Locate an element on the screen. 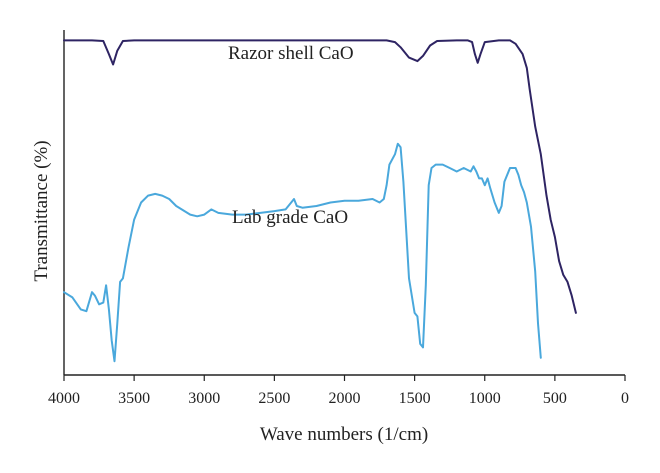 The image size is (660, 473). x-tick-label: 500 is located at coordinates (555, 398).